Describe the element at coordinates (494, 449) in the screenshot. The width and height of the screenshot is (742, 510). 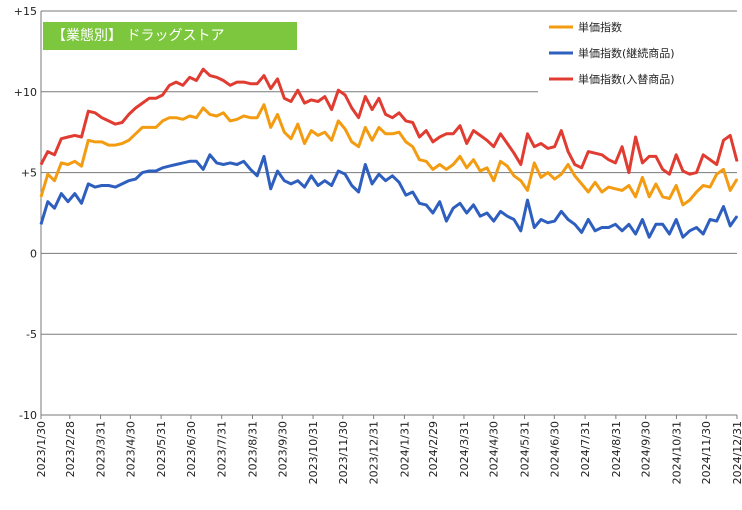
I see `x-tick-label: 2024/4/30` at that location.